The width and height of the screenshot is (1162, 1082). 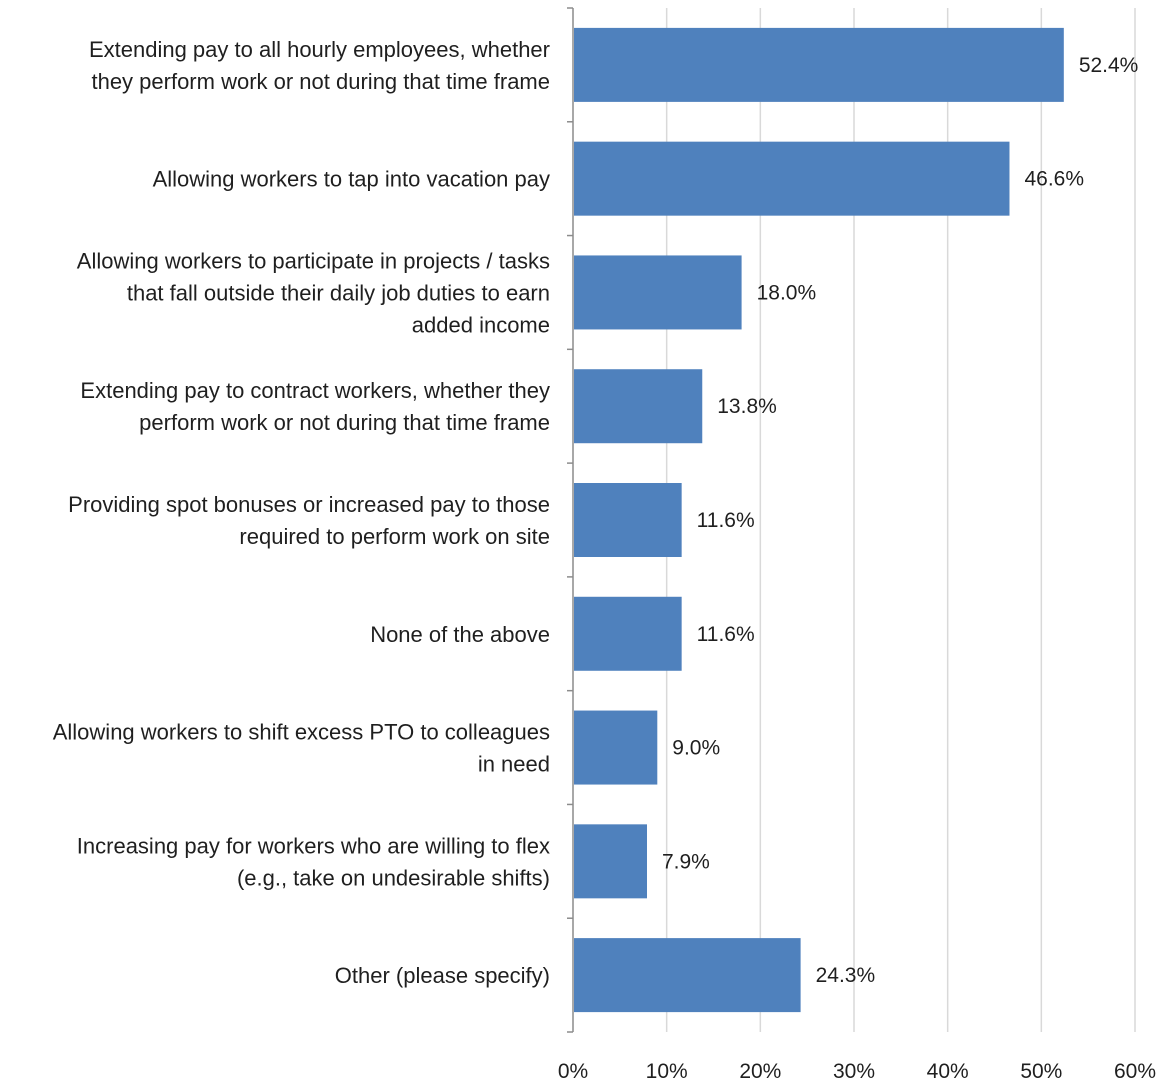 I want to click on category-label: added income, so click(x=481, y=324).